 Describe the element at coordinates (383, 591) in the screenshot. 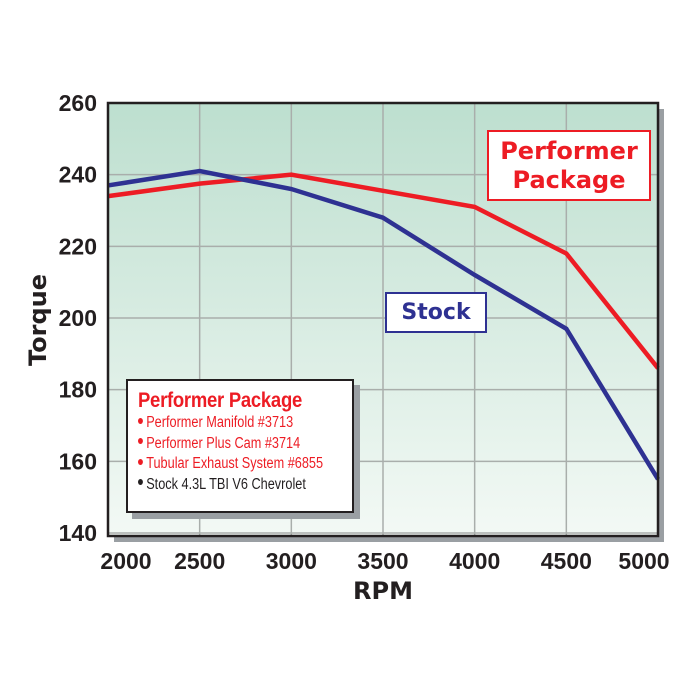

I see `x-axis-title: RPM` at that location.